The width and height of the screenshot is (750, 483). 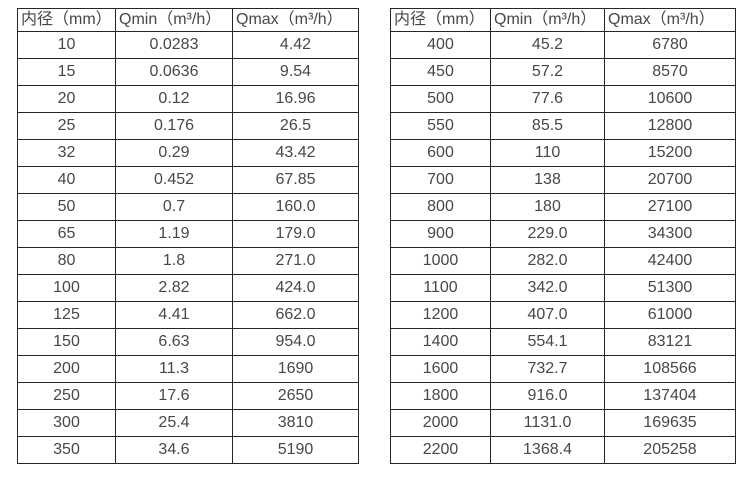 What do you see at coordinates (174, 423) in the screenshot?
I see `table-cell: 25.4` at bounding box center [174, 423].